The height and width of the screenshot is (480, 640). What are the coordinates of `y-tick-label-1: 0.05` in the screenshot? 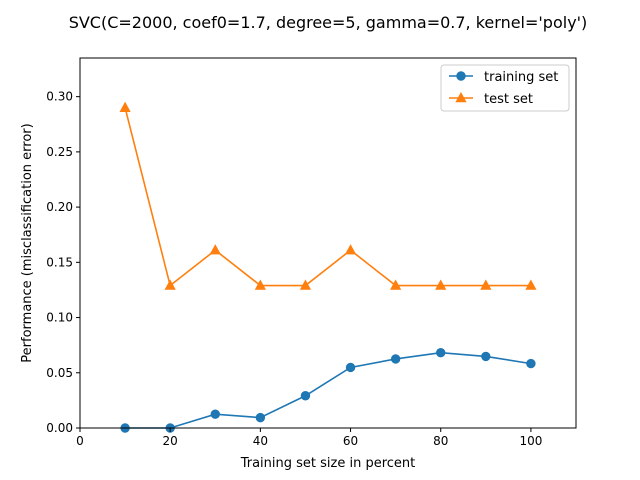 It's located at (59, 373).